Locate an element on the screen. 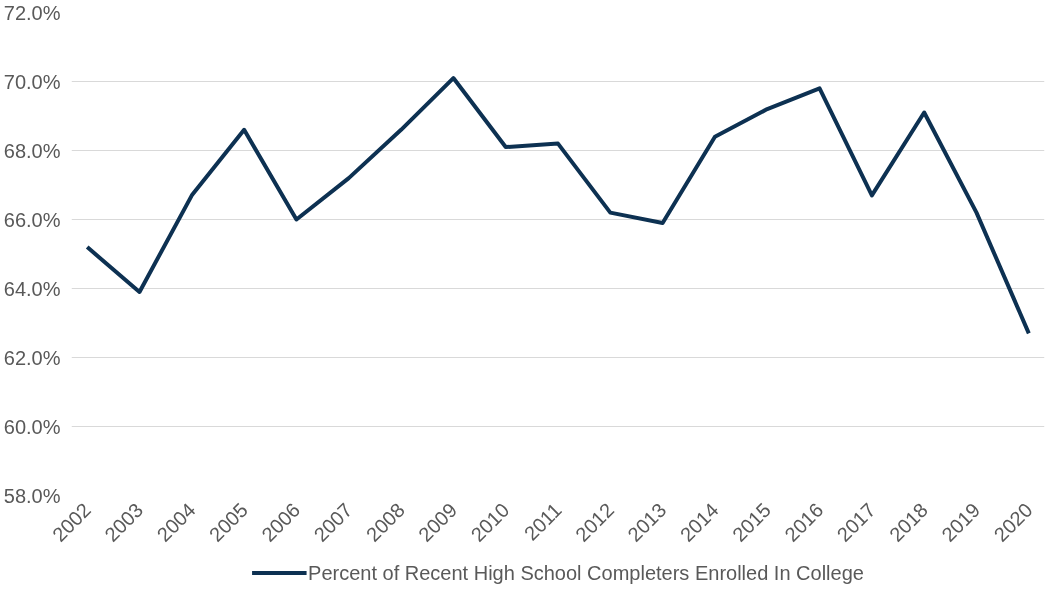 The height and width of the screenshot is (599, 1049). y-tick-label: 70.0% is located at coordinates (32, 81).